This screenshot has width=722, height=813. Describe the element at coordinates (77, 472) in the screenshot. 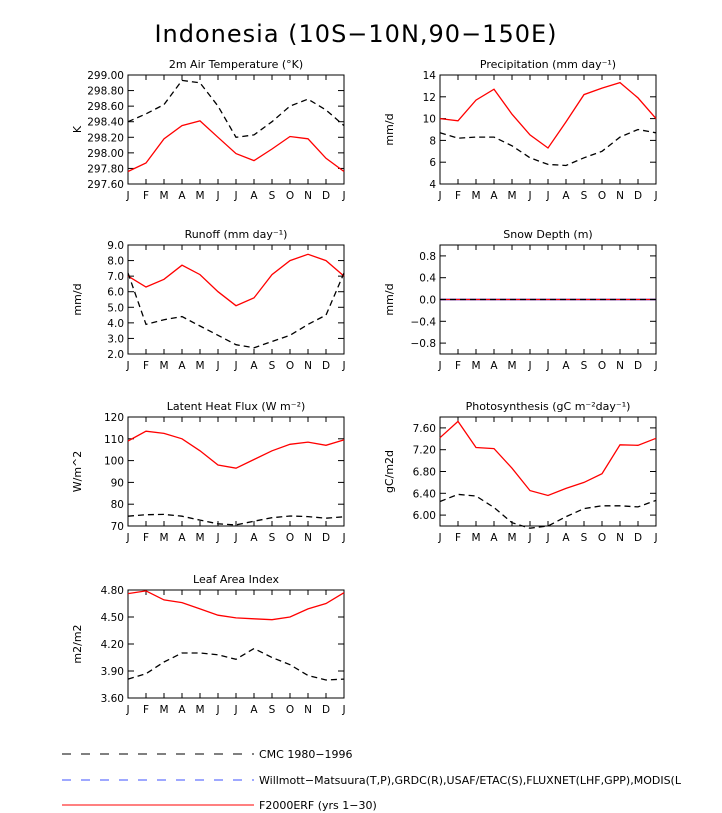

I see `y-axis-label: W/m^2` at that location.